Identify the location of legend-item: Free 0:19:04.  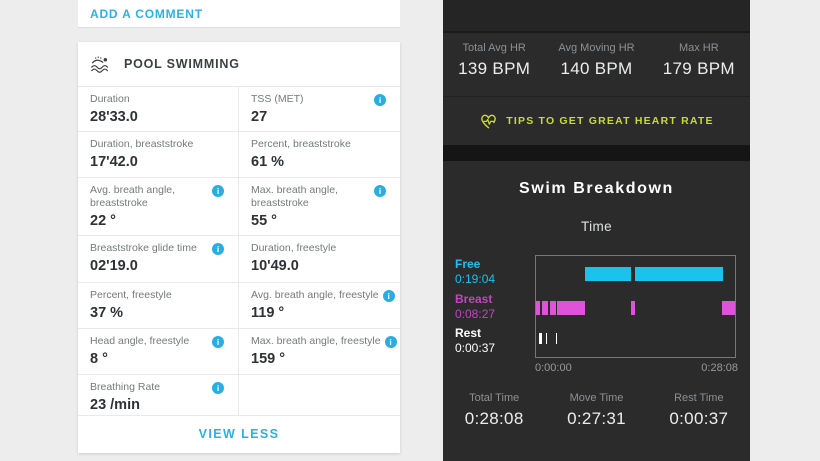
(475, 272).